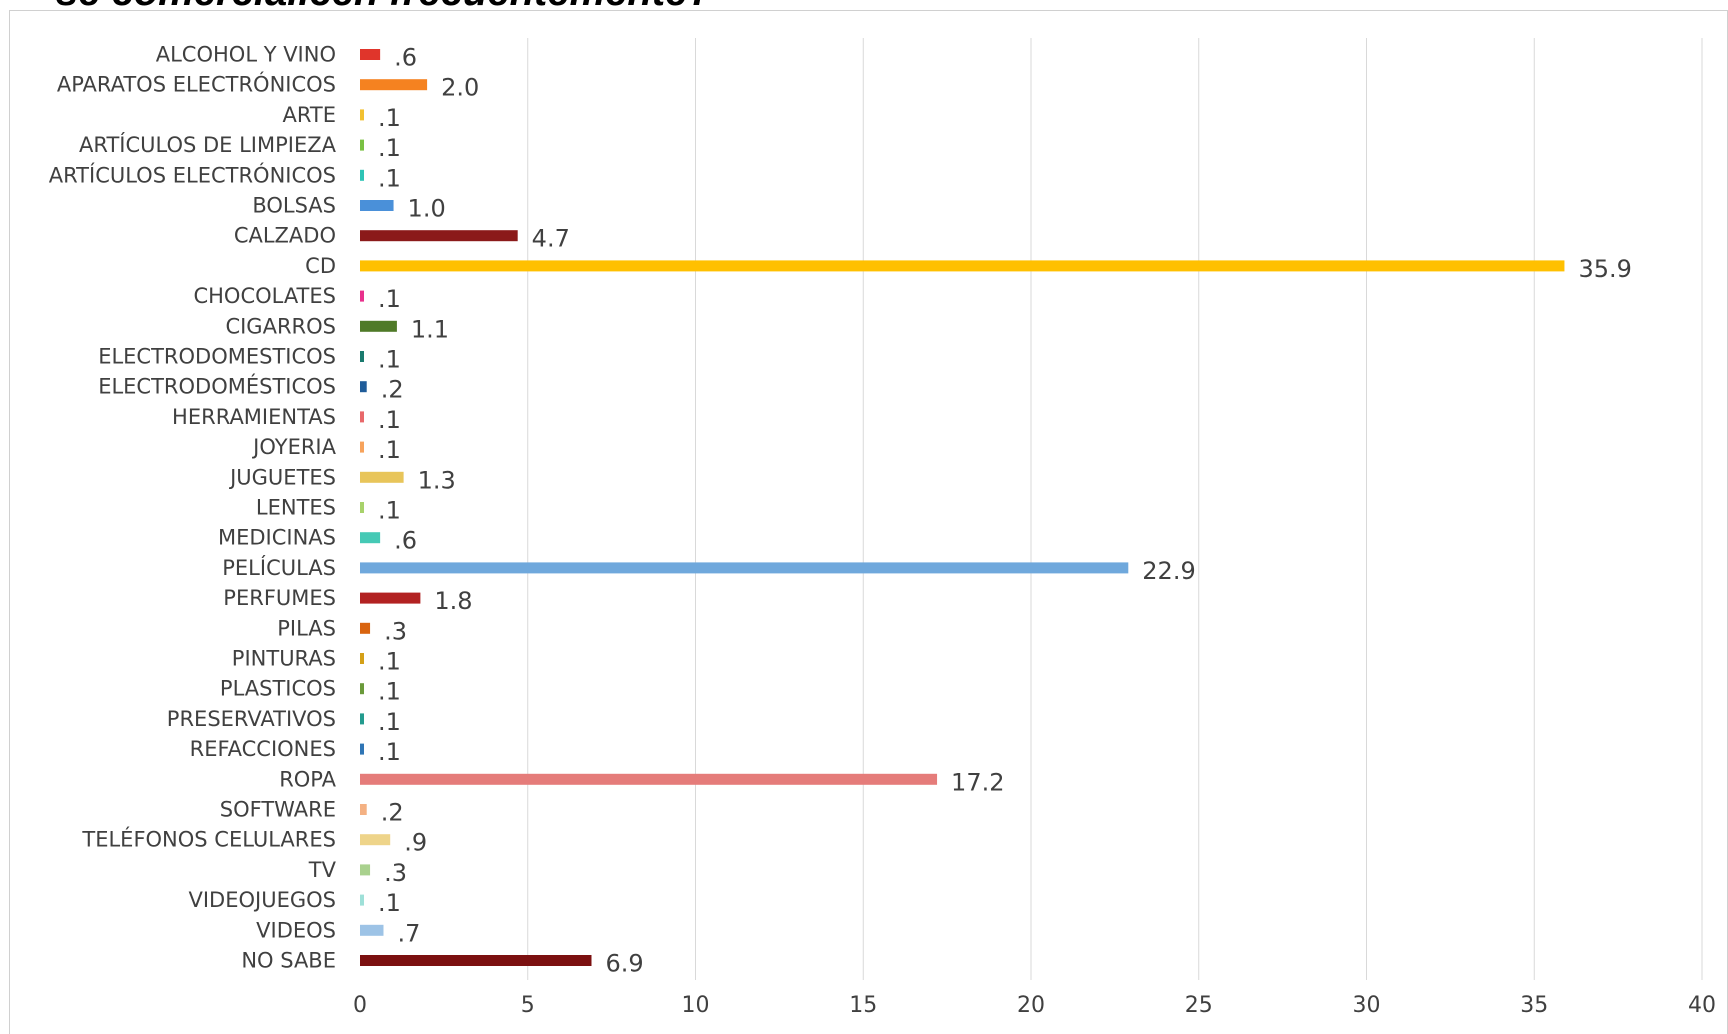 Image resolution: width=1728 pixels, height=1034 pixels. I want to click on x-axis-ticks: 0 5 10 15 20 25 30 35 40, so click(1034, 1005).